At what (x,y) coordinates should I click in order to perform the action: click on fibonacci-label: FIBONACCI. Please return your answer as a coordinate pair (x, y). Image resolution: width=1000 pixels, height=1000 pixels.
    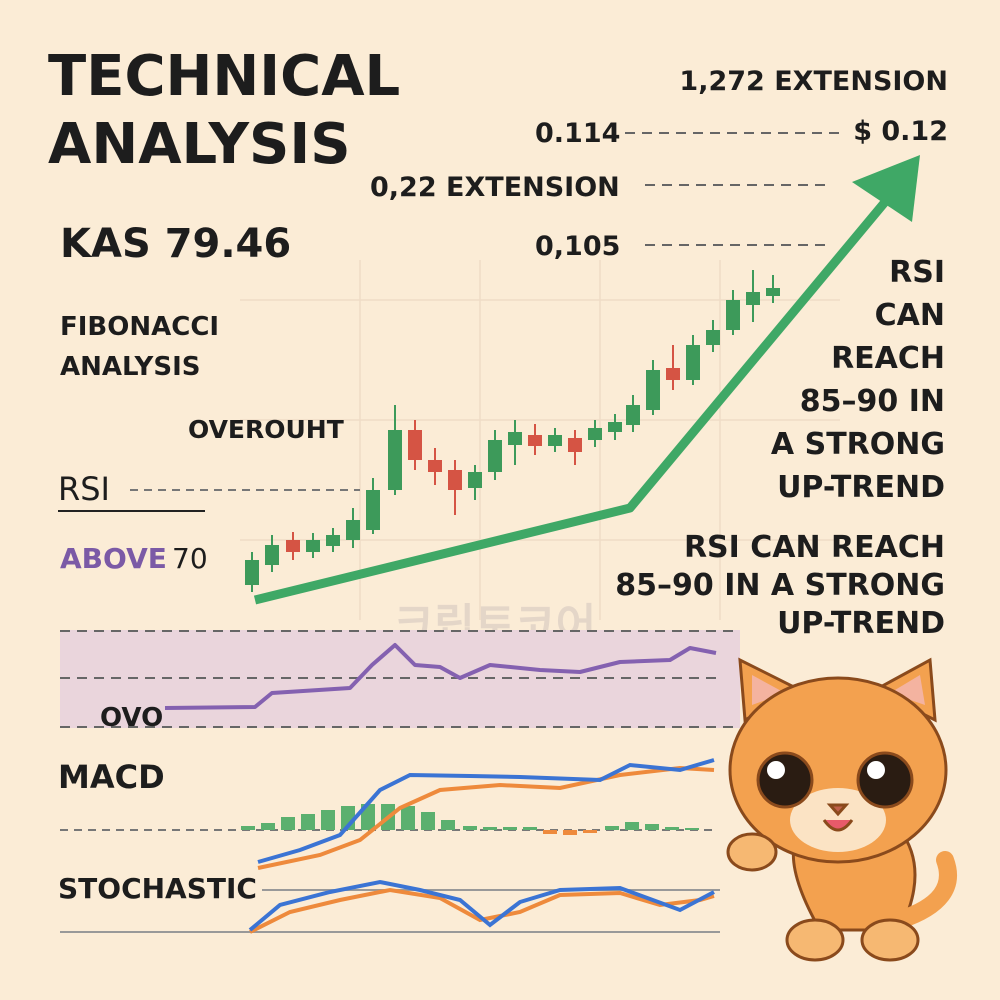
    Looking at the image, I should click on (139, 327).